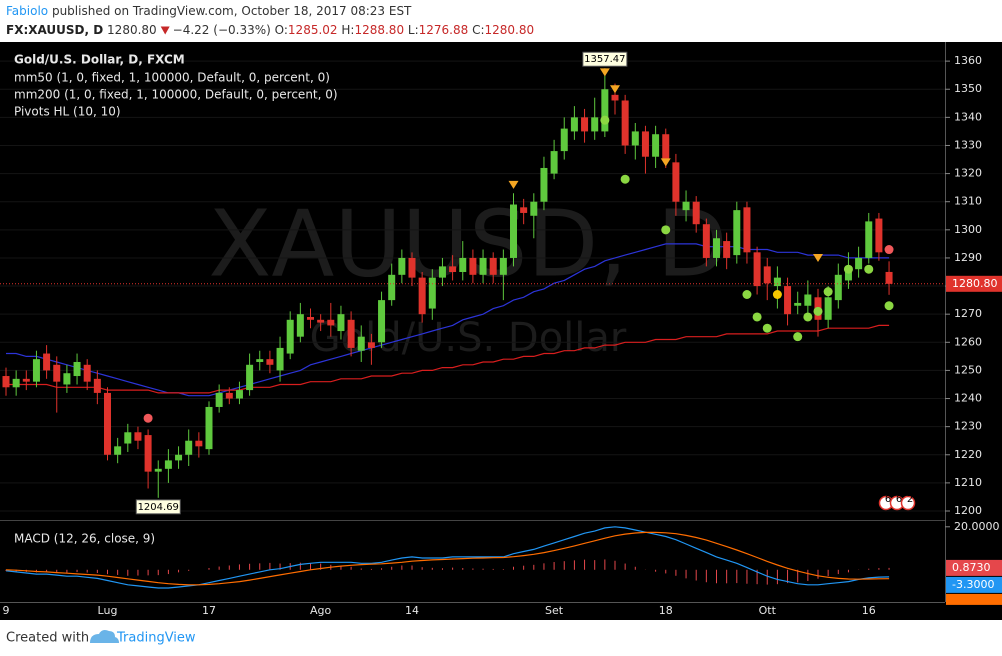  What do you see at coordinates (968, 229) in the screenshot?
I see `y-tick-label: 1300` at bounding box center [968, 229].